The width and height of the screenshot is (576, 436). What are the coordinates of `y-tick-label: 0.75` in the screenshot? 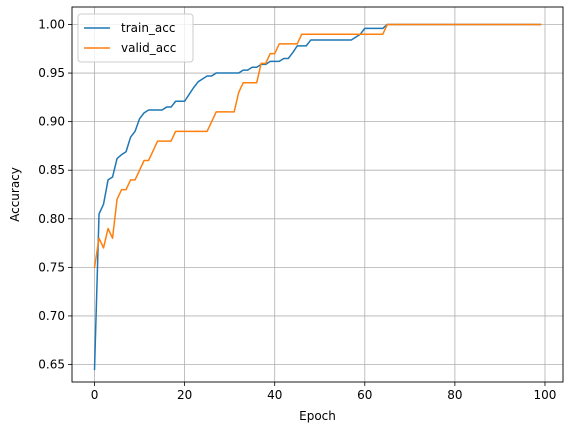 It's located at (51, 267).